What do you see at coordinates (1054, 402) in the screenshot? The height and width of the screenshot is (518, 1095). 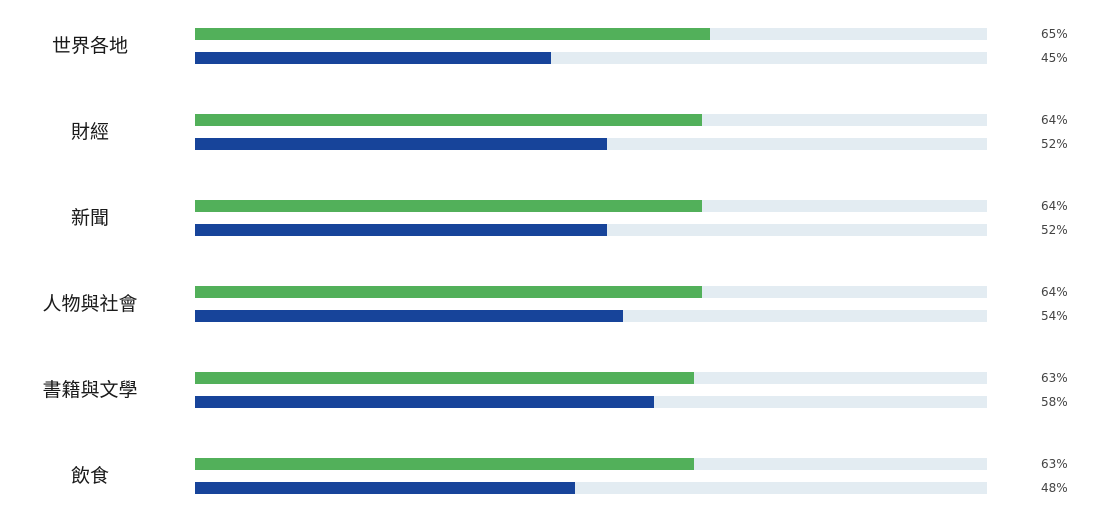 I see `value-label: 58%` at bounding box center [1054, 402].